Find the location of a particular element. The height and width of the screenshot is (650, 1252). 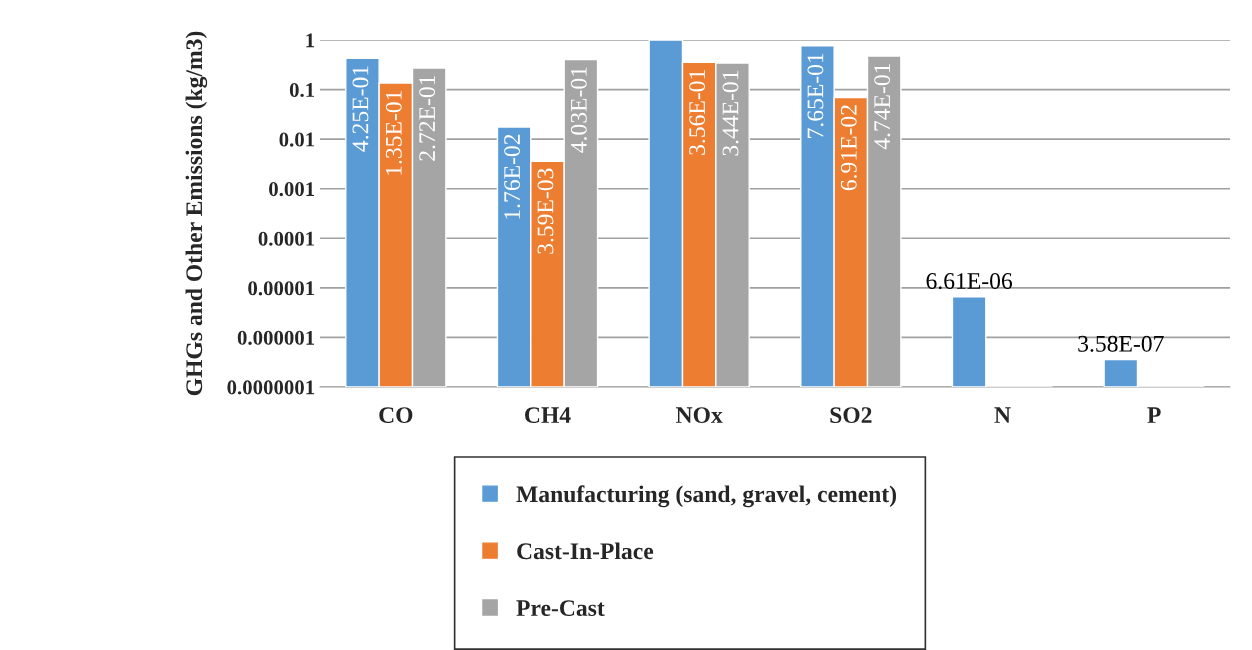

y-tick-label: 0.01 is located at coordinates (297, 139).